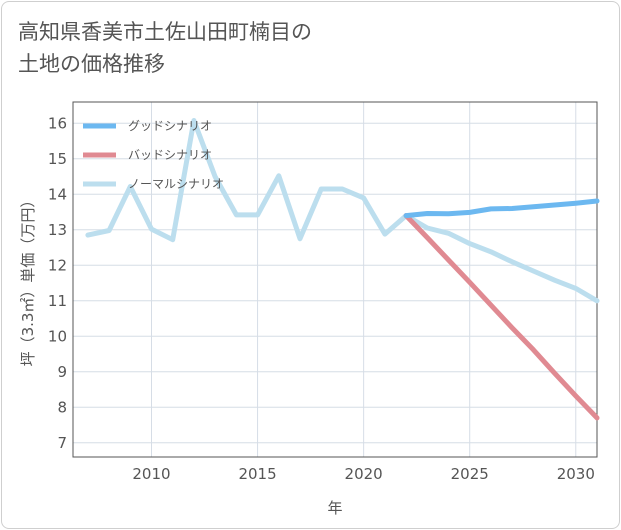  Describe the element at coordinates (57, 336) in the screenshot. I see `y-tick-label: 10` at that location.